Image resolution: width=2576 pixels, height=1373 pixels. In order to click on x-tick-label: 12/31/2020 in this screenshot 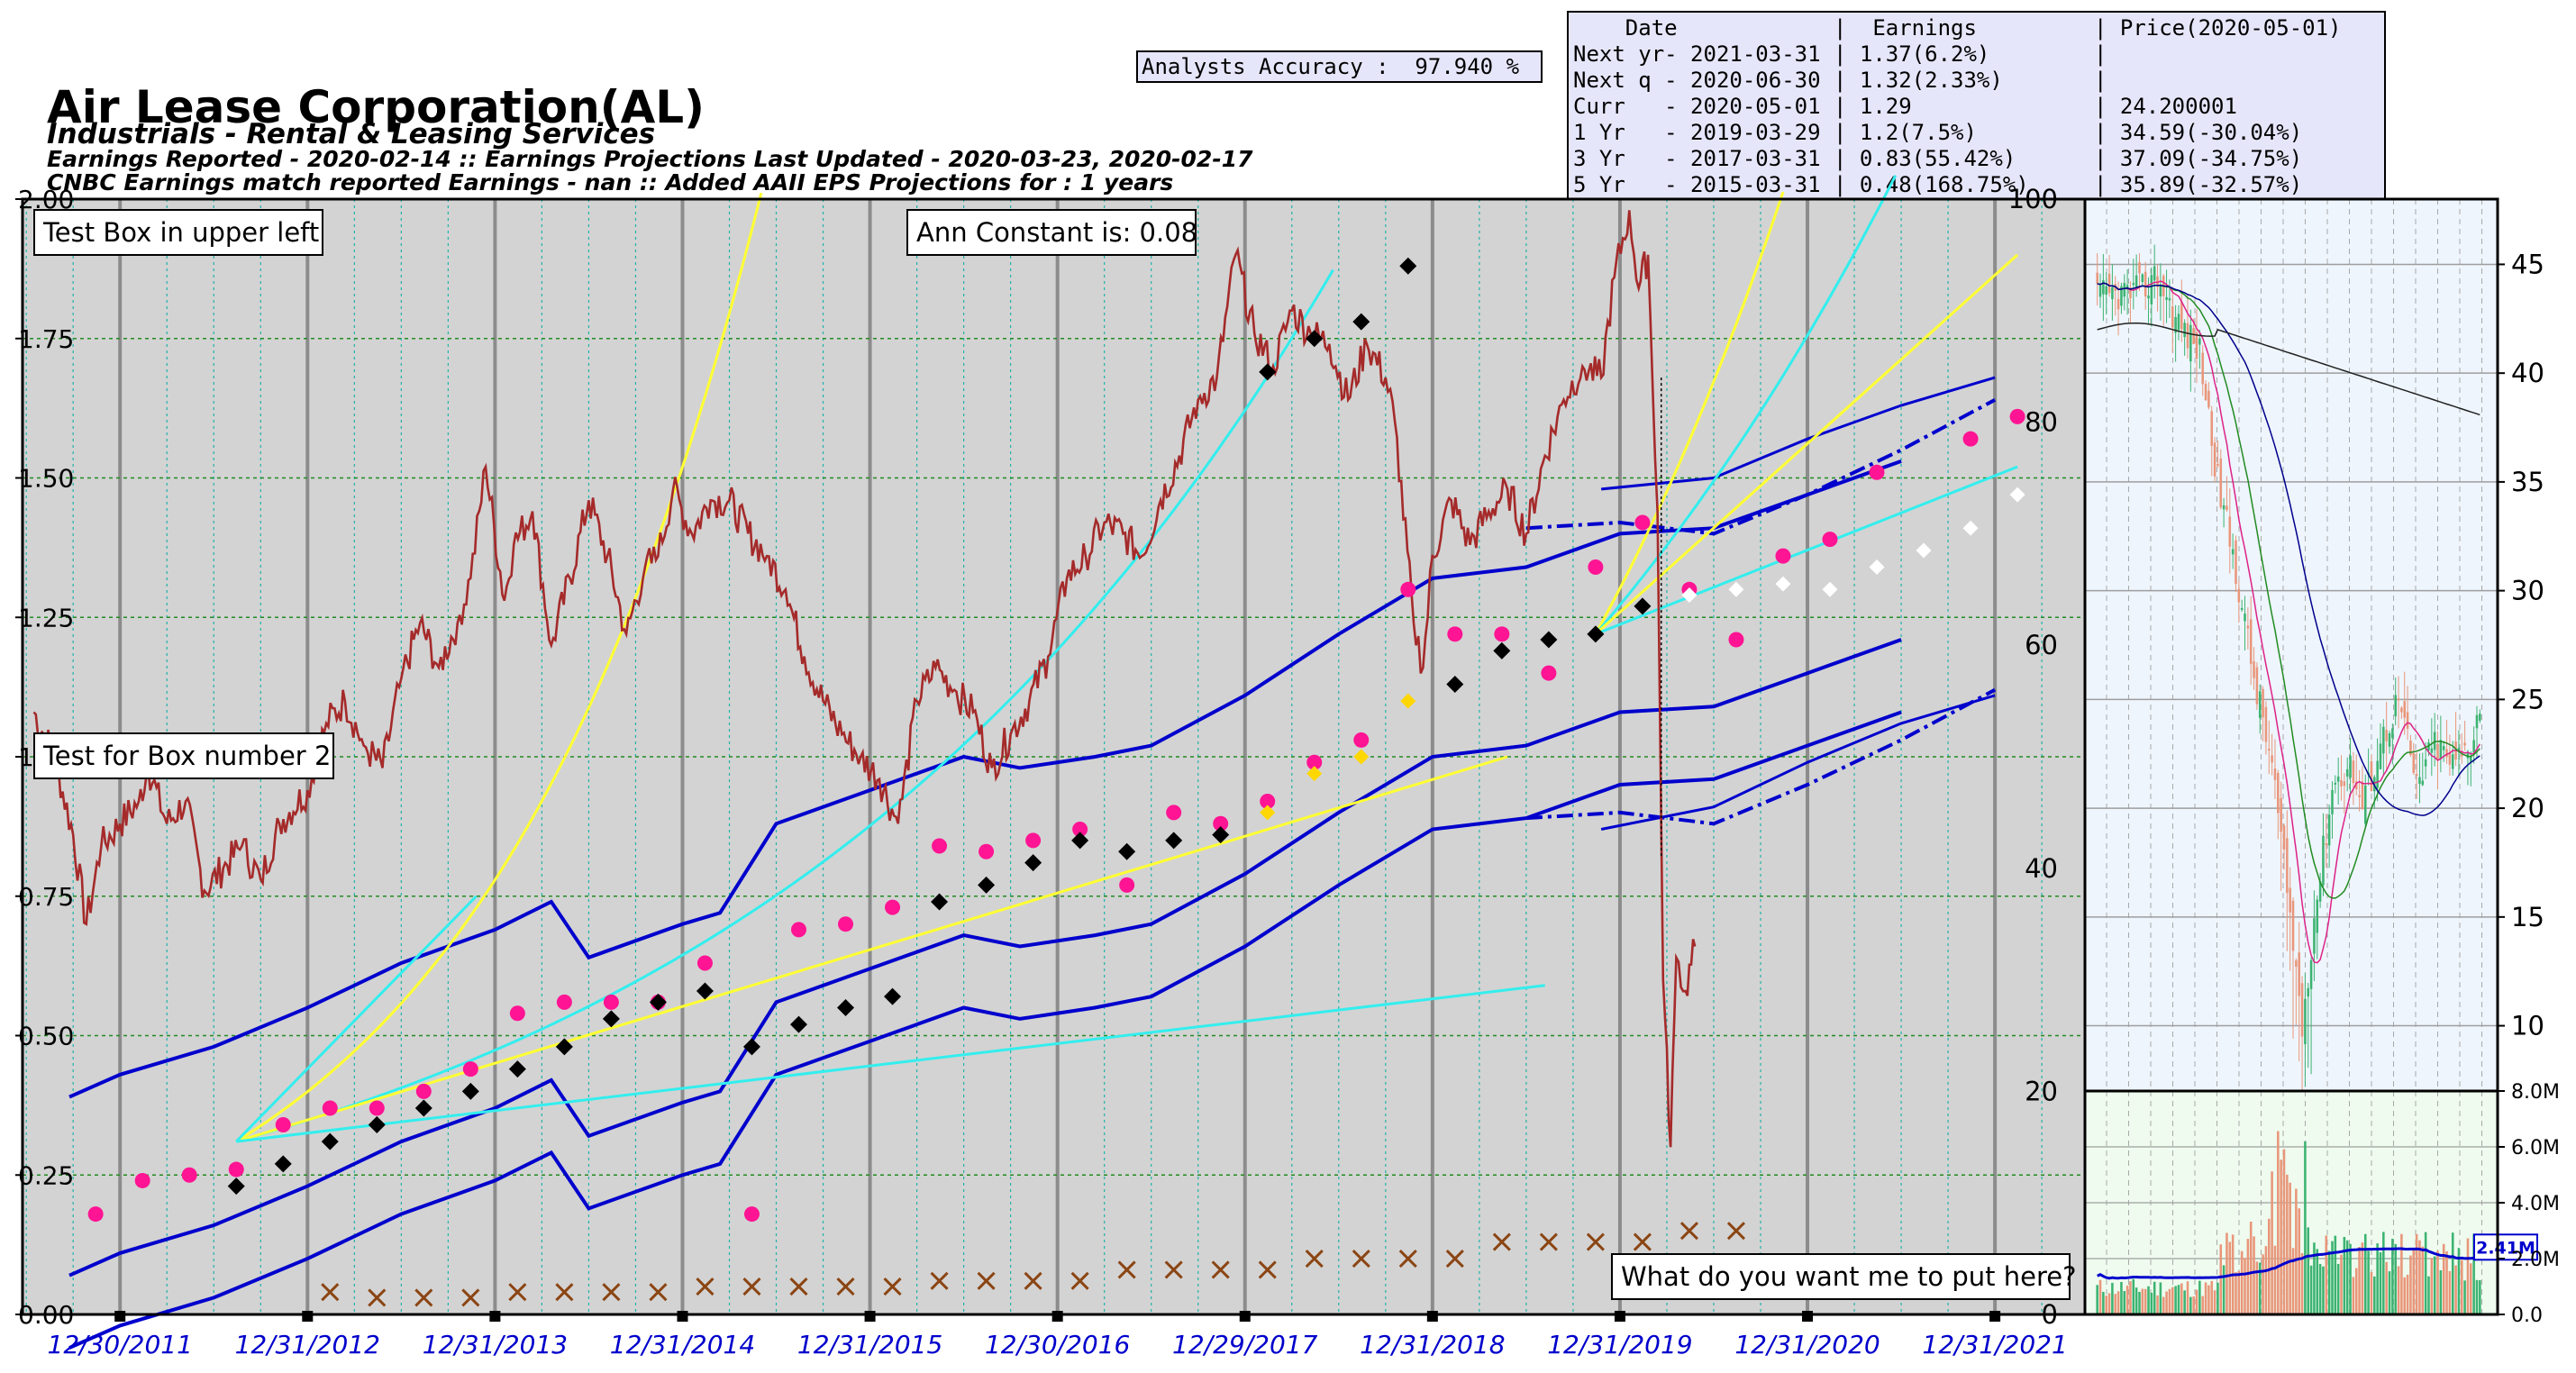, I will do `click(1807, 1344)`.